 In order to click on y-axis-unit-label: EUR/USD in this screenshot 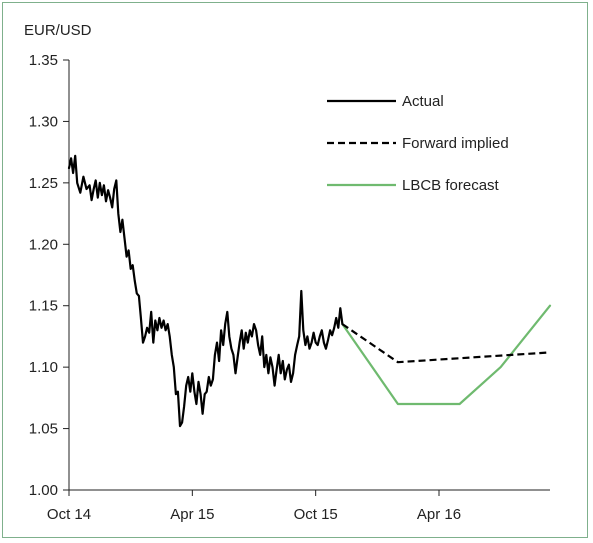, I will do `click(58, 30)`.